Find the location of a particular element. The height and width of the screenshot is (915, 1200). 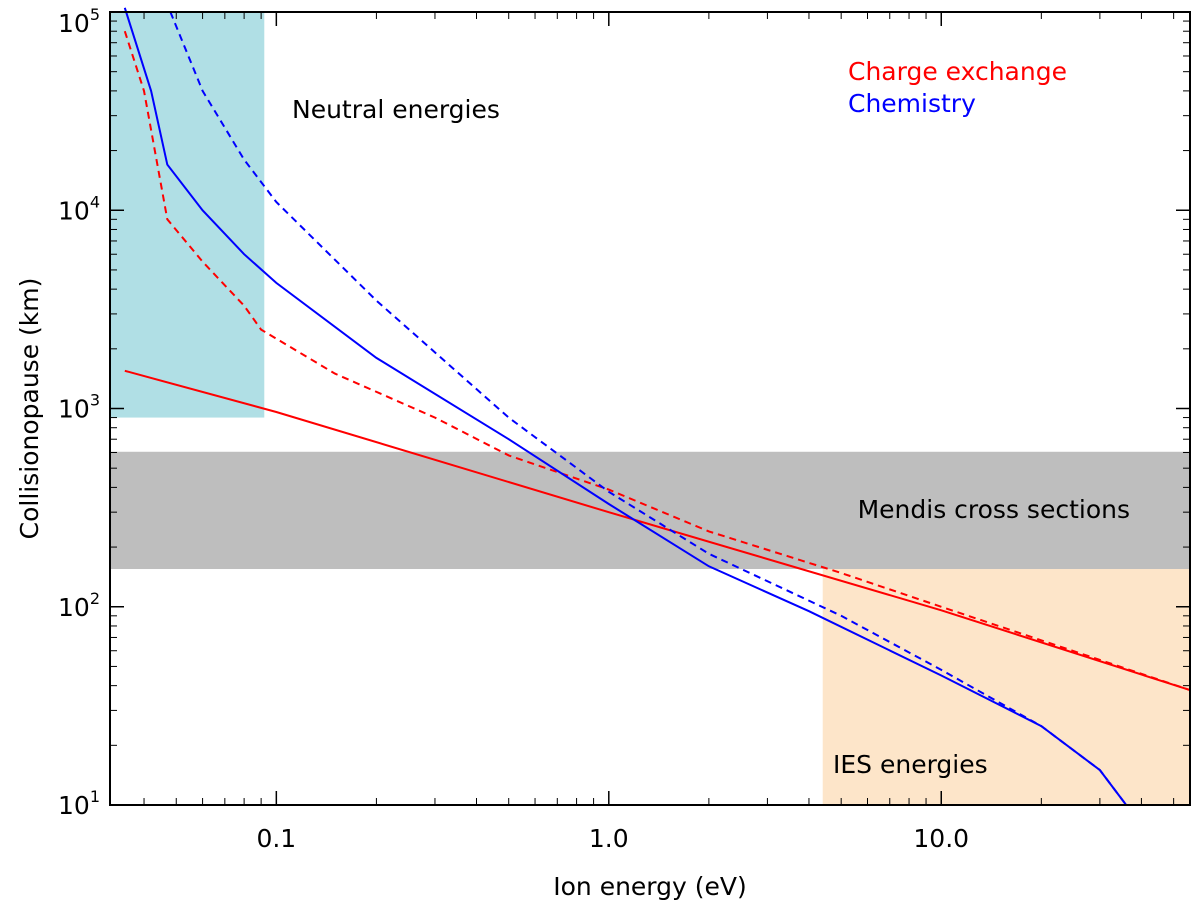

x-tick-label: 10.0 is located at coordinates (941, 838).